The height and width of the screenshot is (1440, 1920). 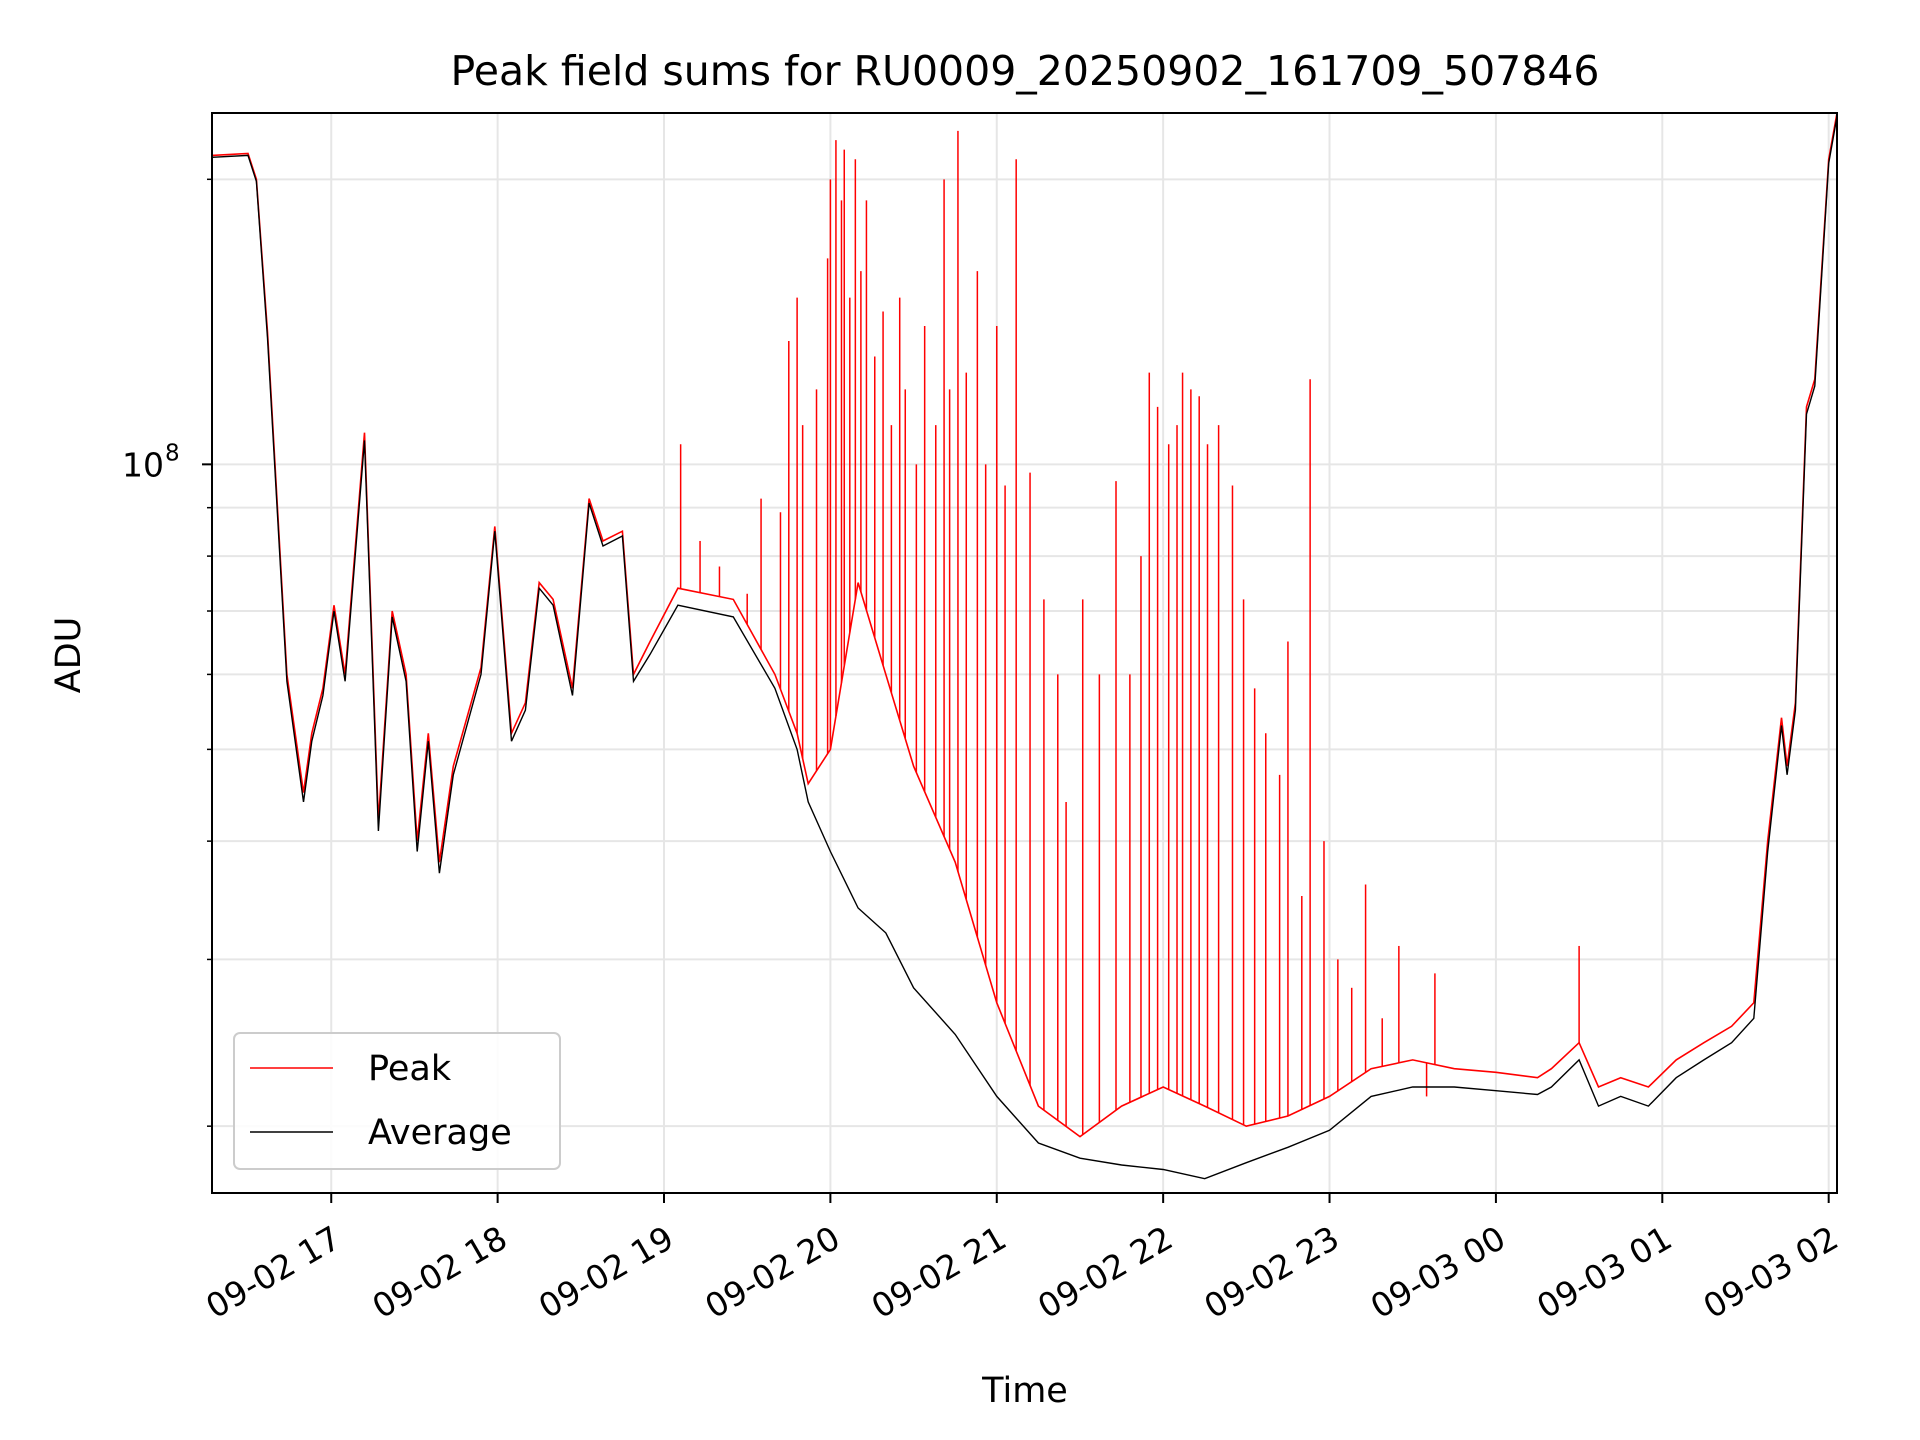 What do you see at coordinates (1604, 1272) in the screenshot?
I see `x-tick-label: 09-03 01` at bounding box center [1604, 1272].